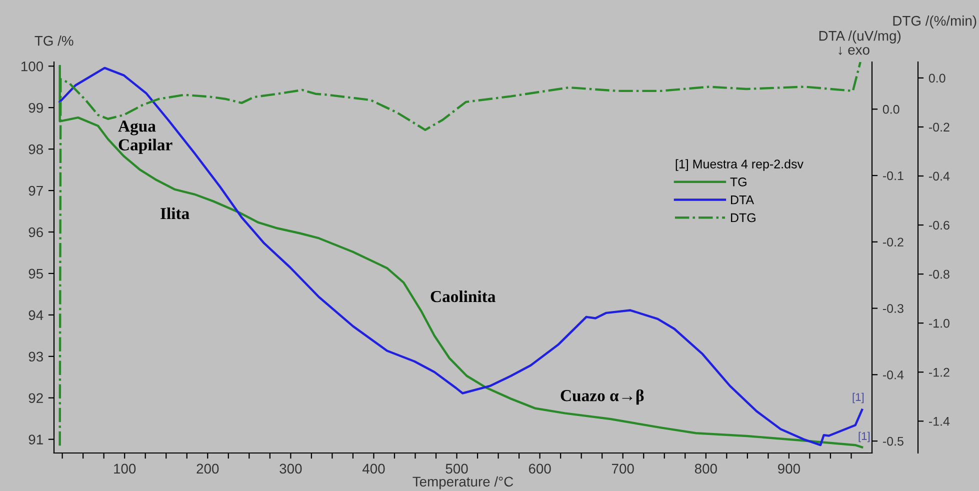 The height and width of the screenshot is (491, 979). What do you see at coordinates (939, 274) in the screenshot?
I see `y3-tick-label: -0.8` at bounding box center [939, 274].